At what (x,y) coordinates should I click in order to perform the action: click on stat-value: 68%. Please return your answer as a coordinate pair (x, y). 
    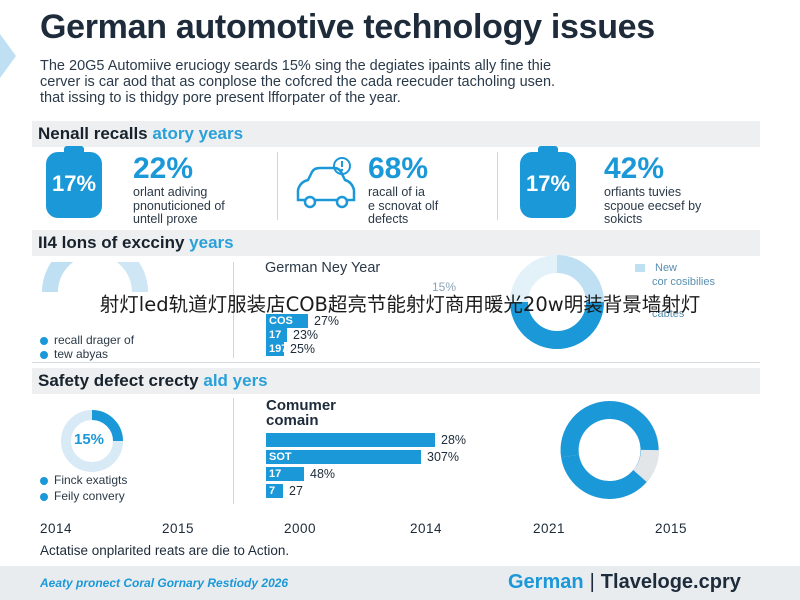
    Looking at the image, I should click on (398, 168).